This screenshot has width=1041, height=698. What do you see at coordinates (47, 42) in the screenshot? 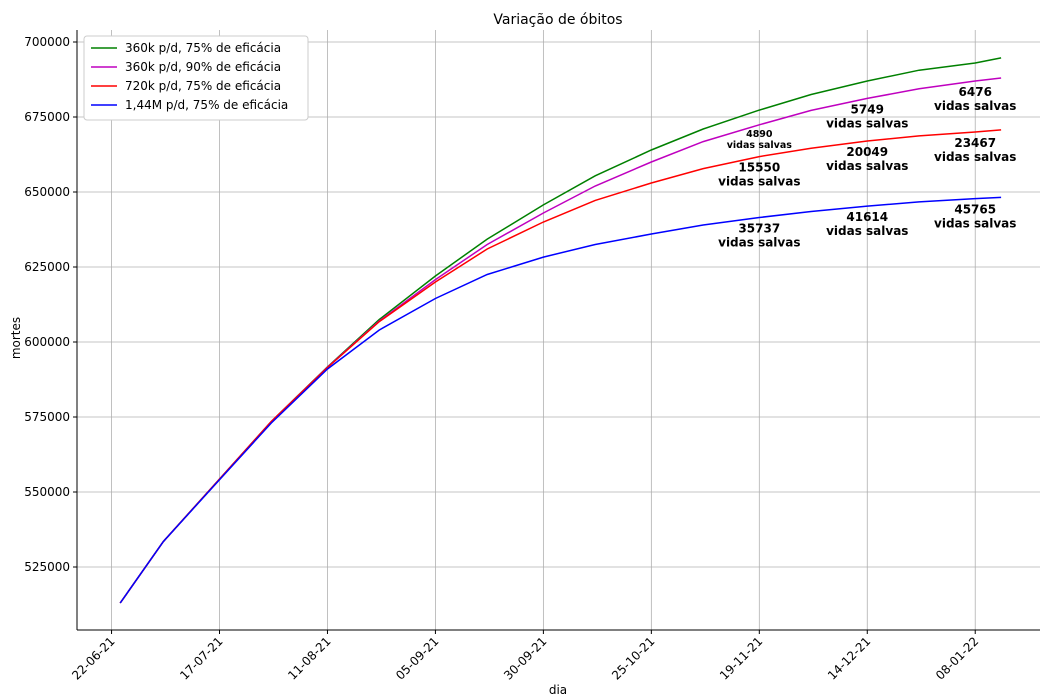
I see `y-tick-label: 700000` at bounding box center [47, 42].